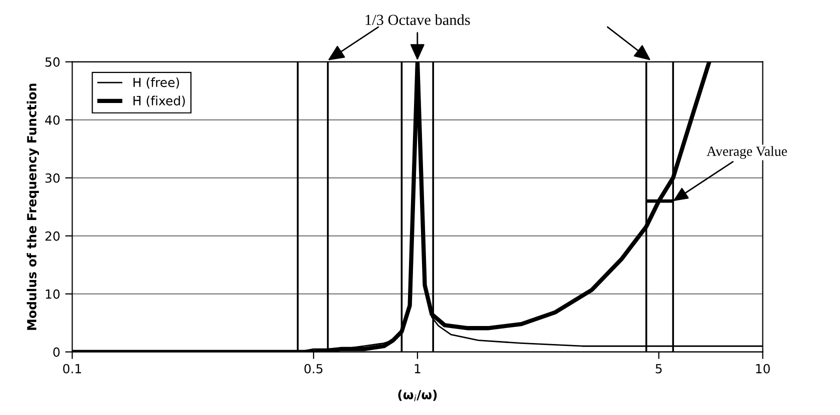 This screenshot has height=415, width=840. What do you see at coordinates (763, 369) in the screenshot?
I see `x-tick-label: 10` at bounding box center [763, 369].